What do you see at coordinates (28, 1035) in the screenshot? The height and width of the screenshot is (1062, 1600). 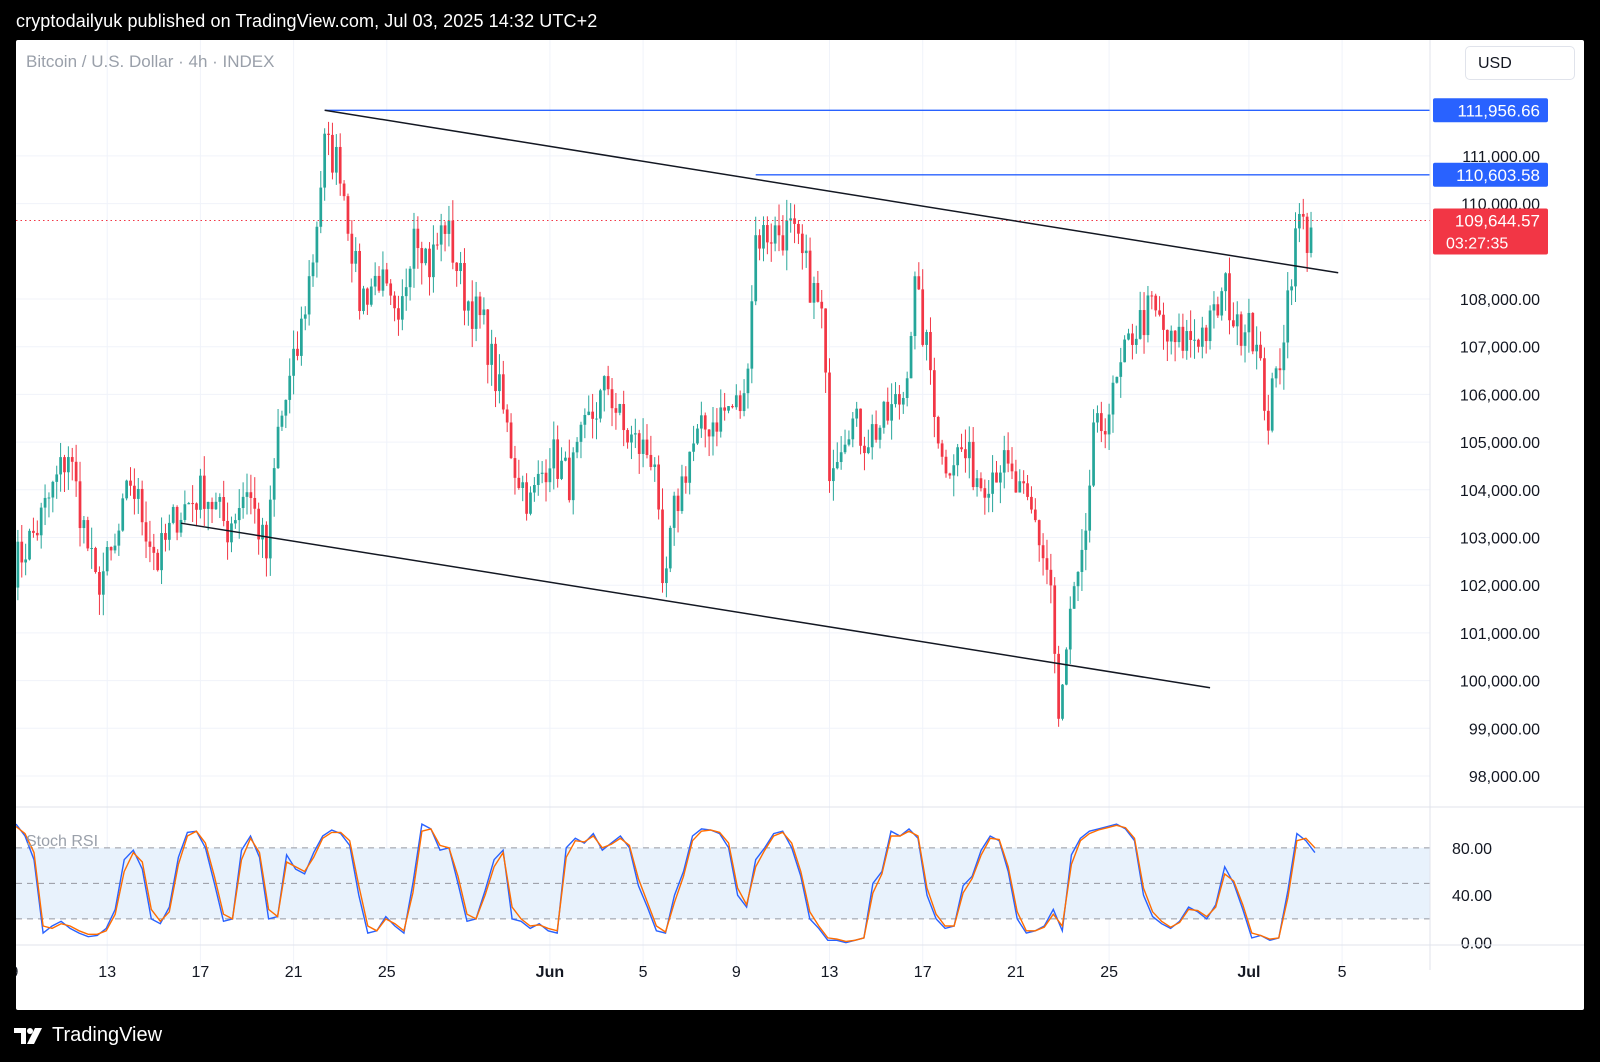 I see `tradingview-logo-icon` at bounding box center [28, 1035].